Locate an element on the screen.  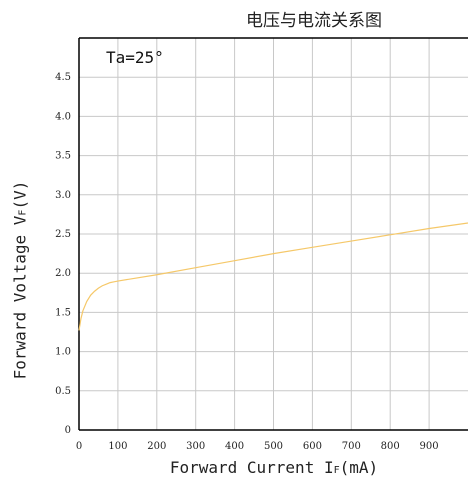
x-tick-label: 600 is located at coordinates (312, 446).